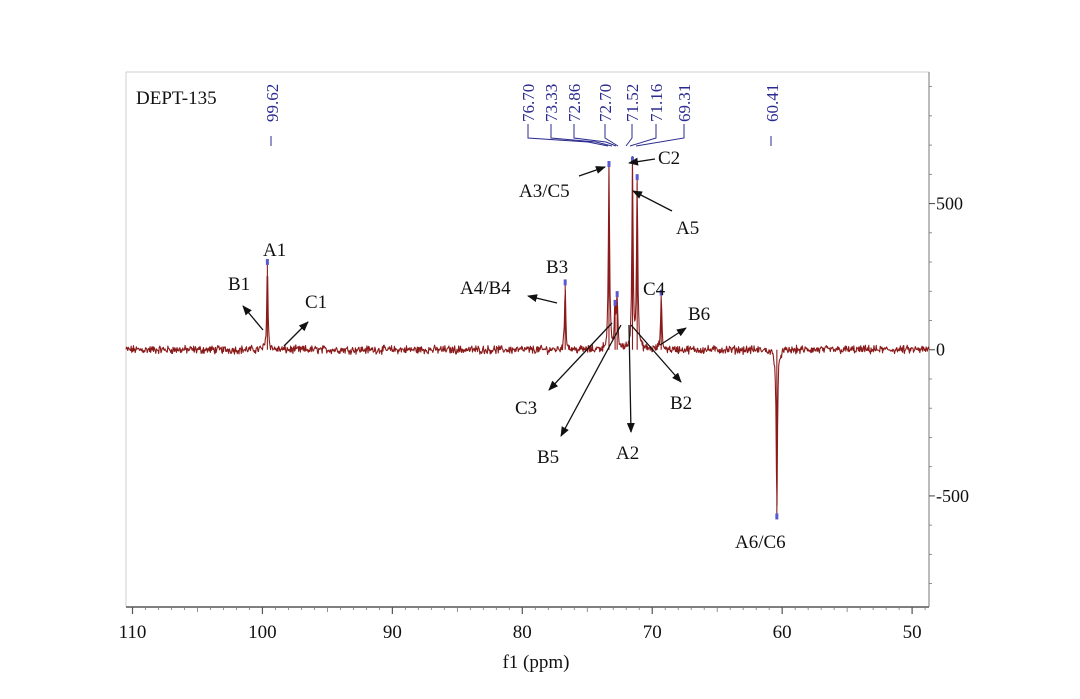  What do you see at coordinates (627, 453) in the screenshot?
I see `annotation-A2: A2` at bounding box center [627, 453].